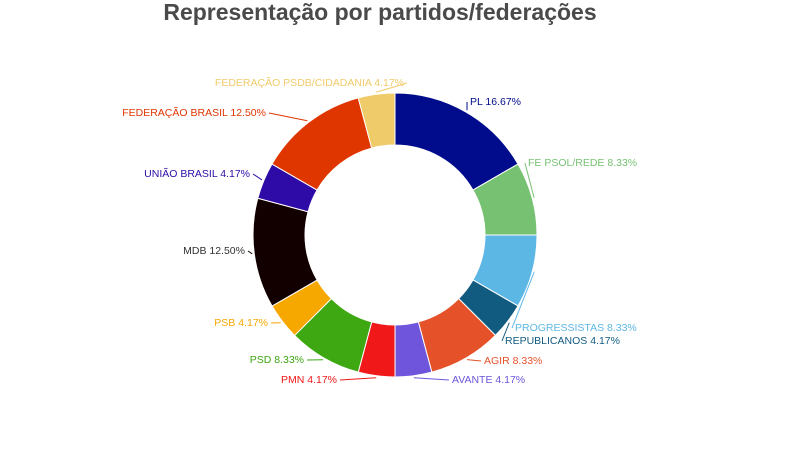 The height and width of the screenshot is (450, 800). Describe the element at coordinates (376, 120) in the screenshot. I see `donut-slice` at that location.